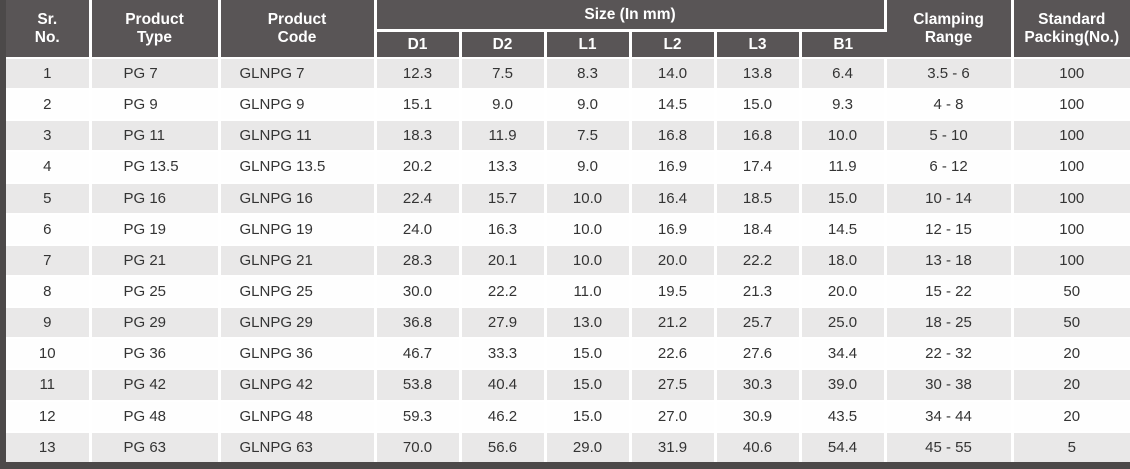  I want to click on cell-d1: 36.8, so click(418, 322).